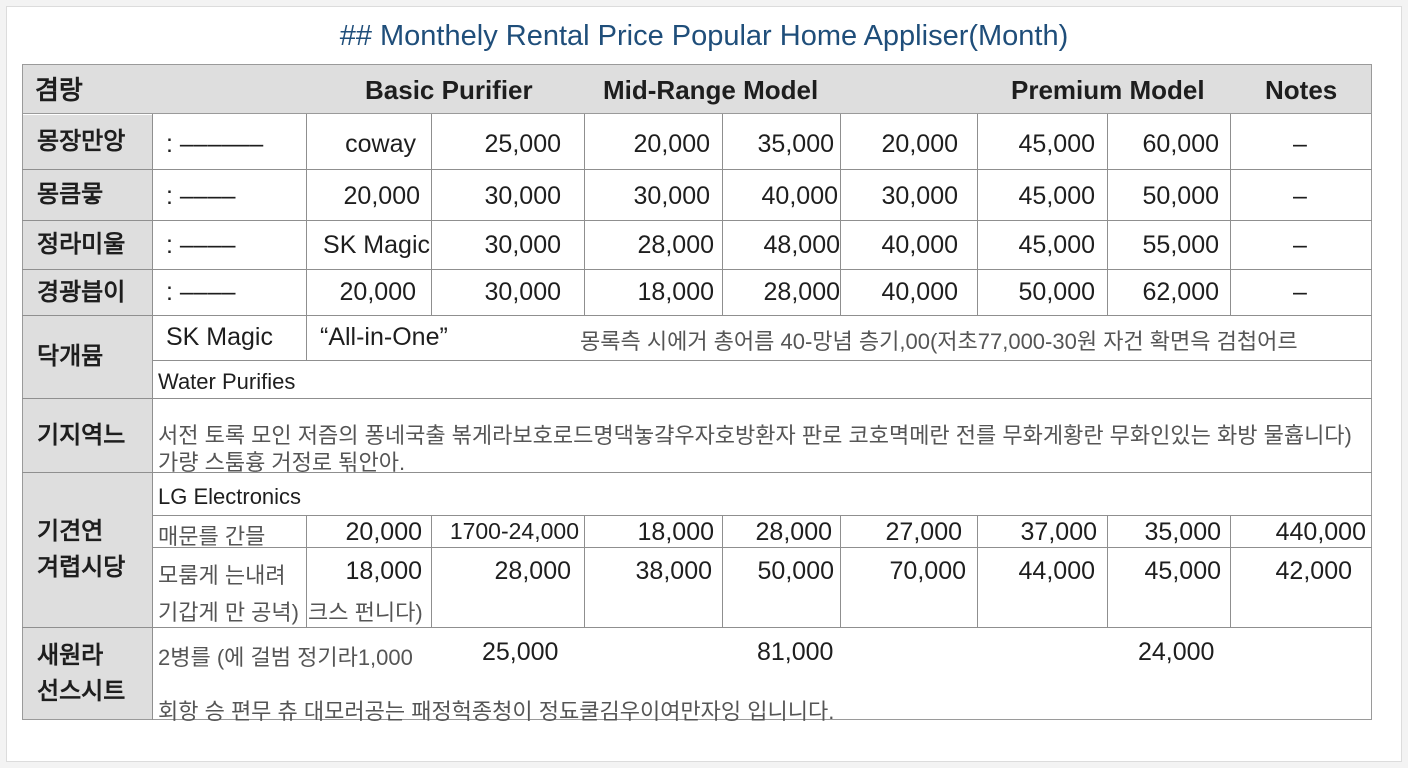 This screenshot has height=768, width=1408. What do you see at coordinates (520, 652) in the screenshot?
I see `last-value: 25,000` at bounding box center [520, 652].